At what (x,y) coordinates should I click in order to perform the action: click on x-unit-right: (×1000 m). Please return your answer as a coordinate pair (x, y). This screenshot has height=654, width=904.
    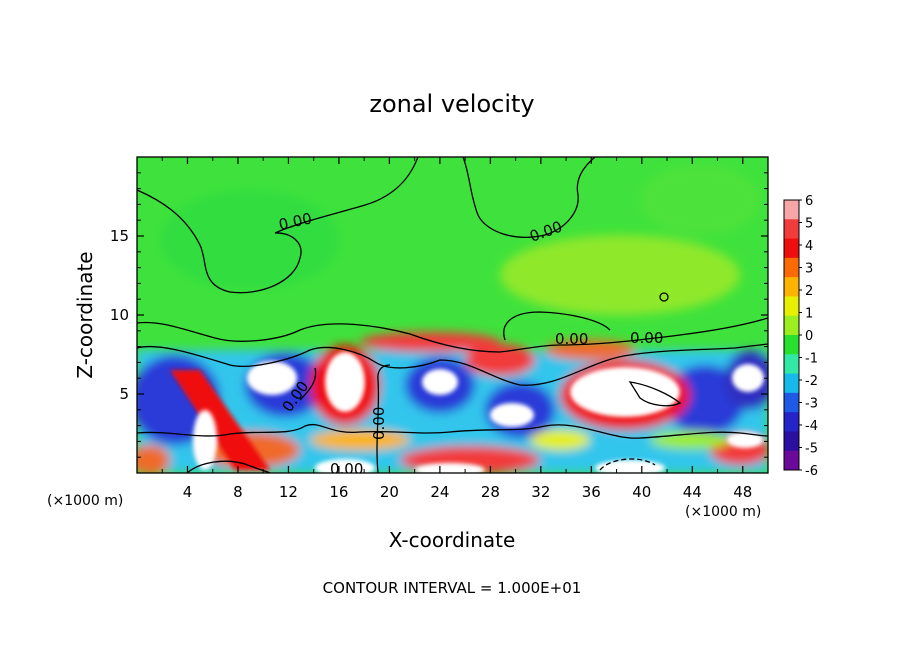
    Looking at the image, I should click on (723, 512).